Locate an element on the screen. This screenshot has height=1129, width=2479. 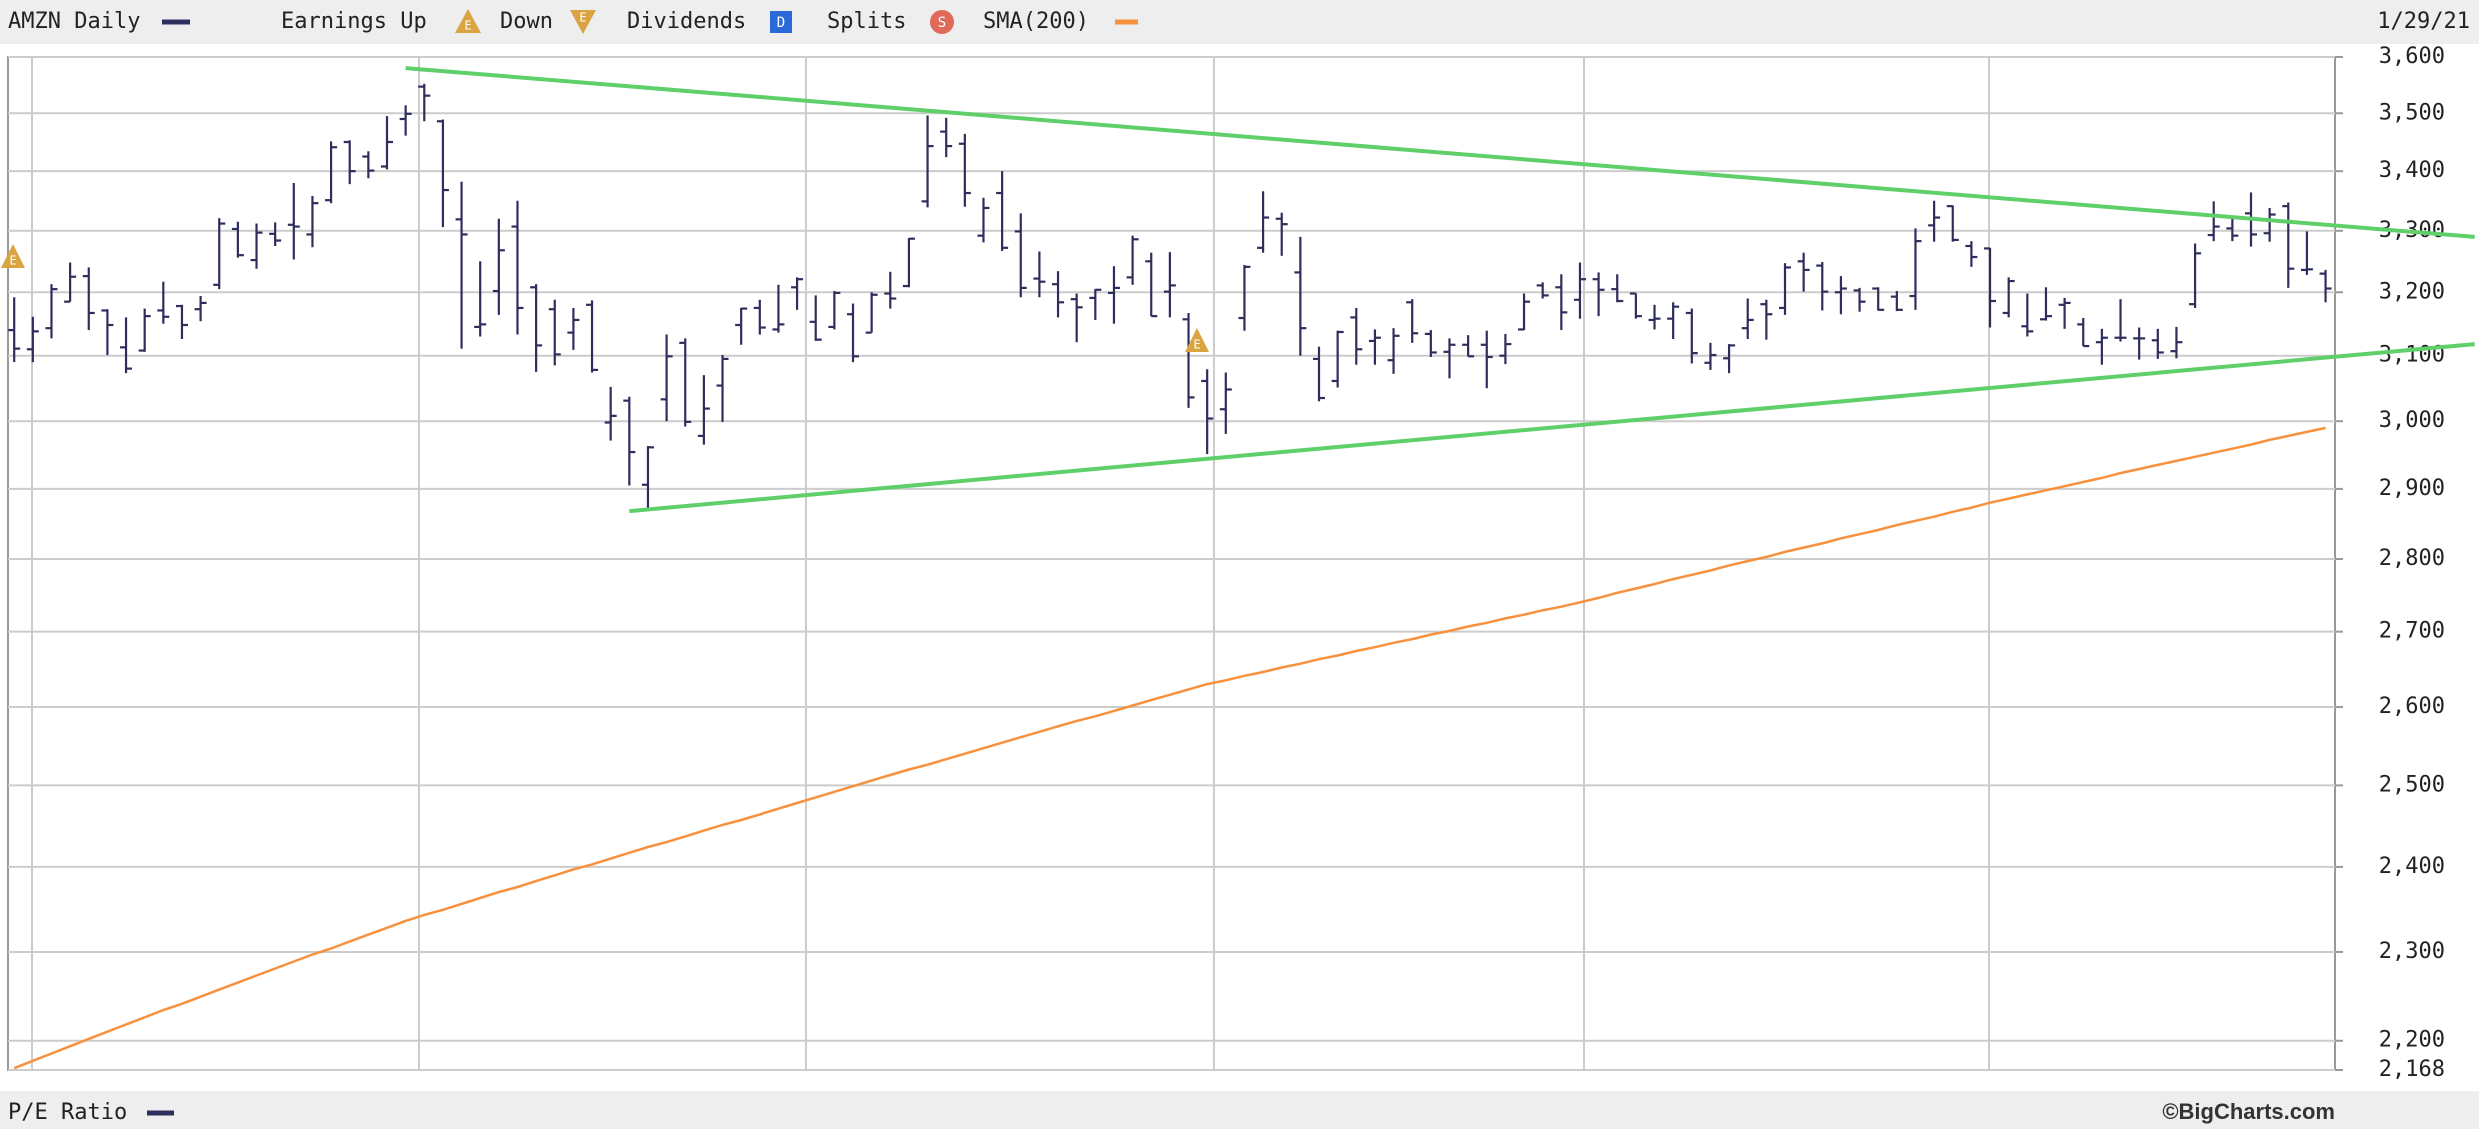
date-label: 1/29/21 is located at coordinates (2423, 21).